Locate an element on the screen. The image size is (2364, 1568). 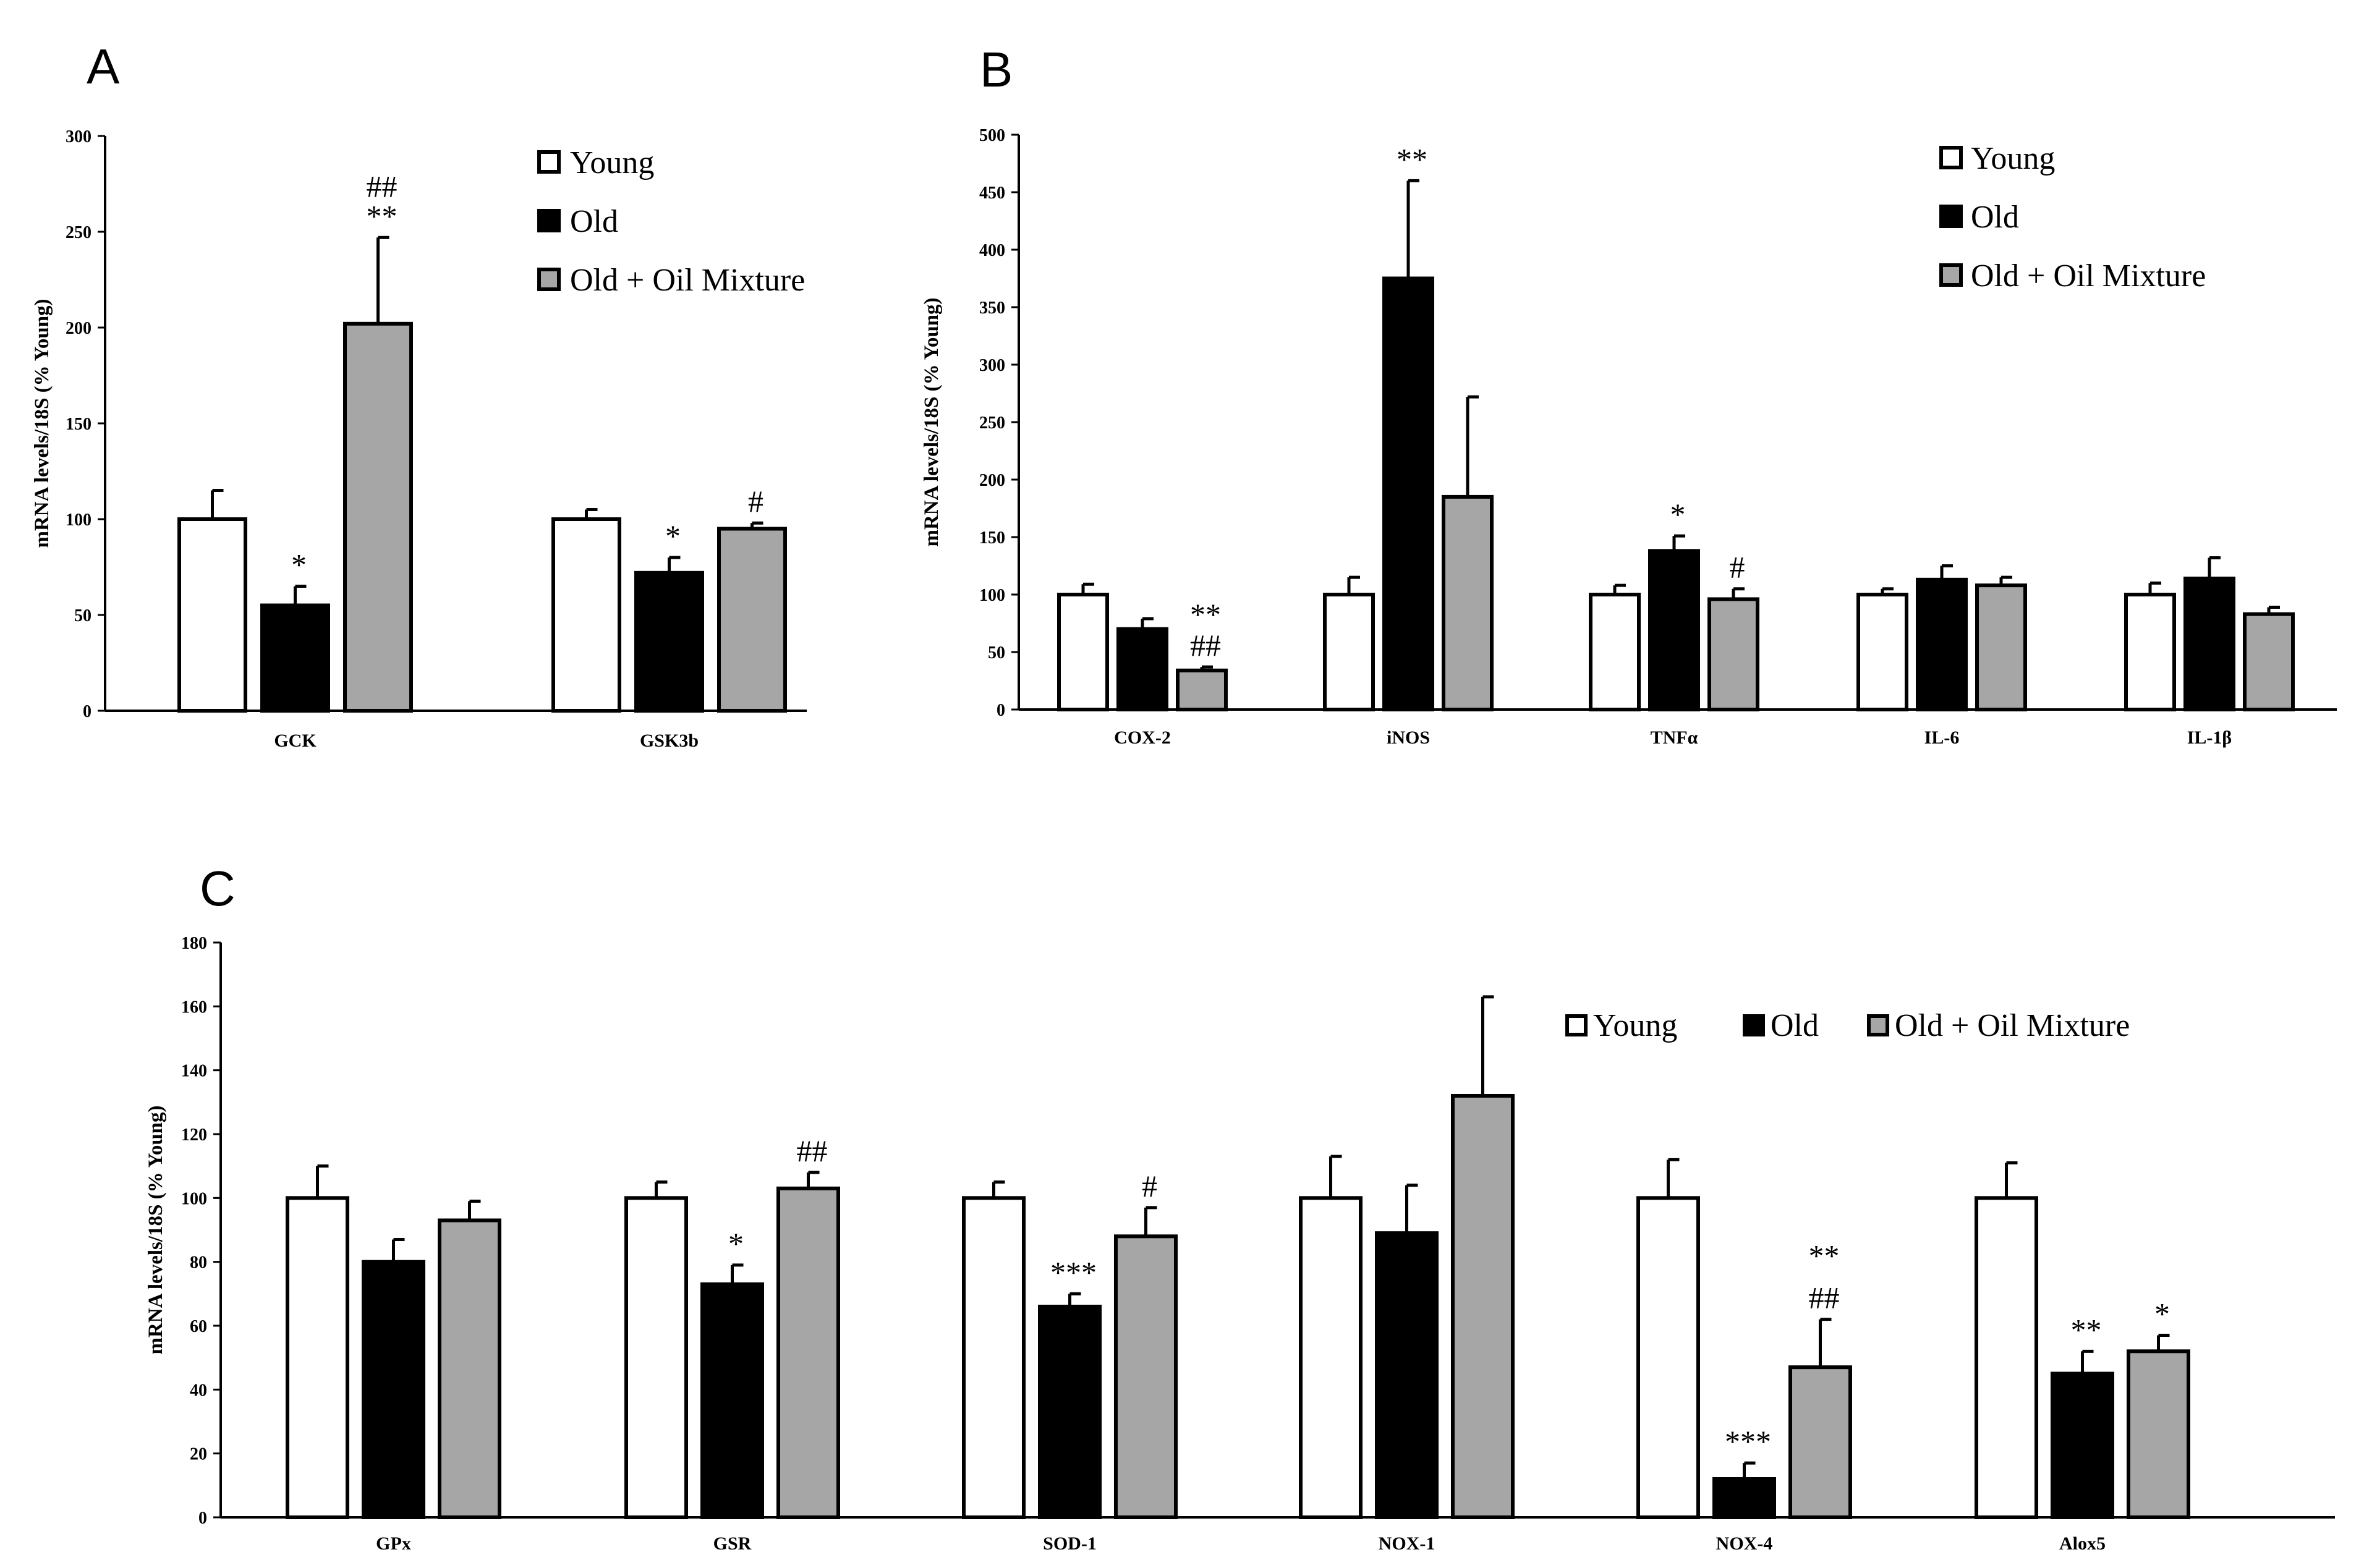
x-tick-label: GCK is located at coordinates (295, 741).